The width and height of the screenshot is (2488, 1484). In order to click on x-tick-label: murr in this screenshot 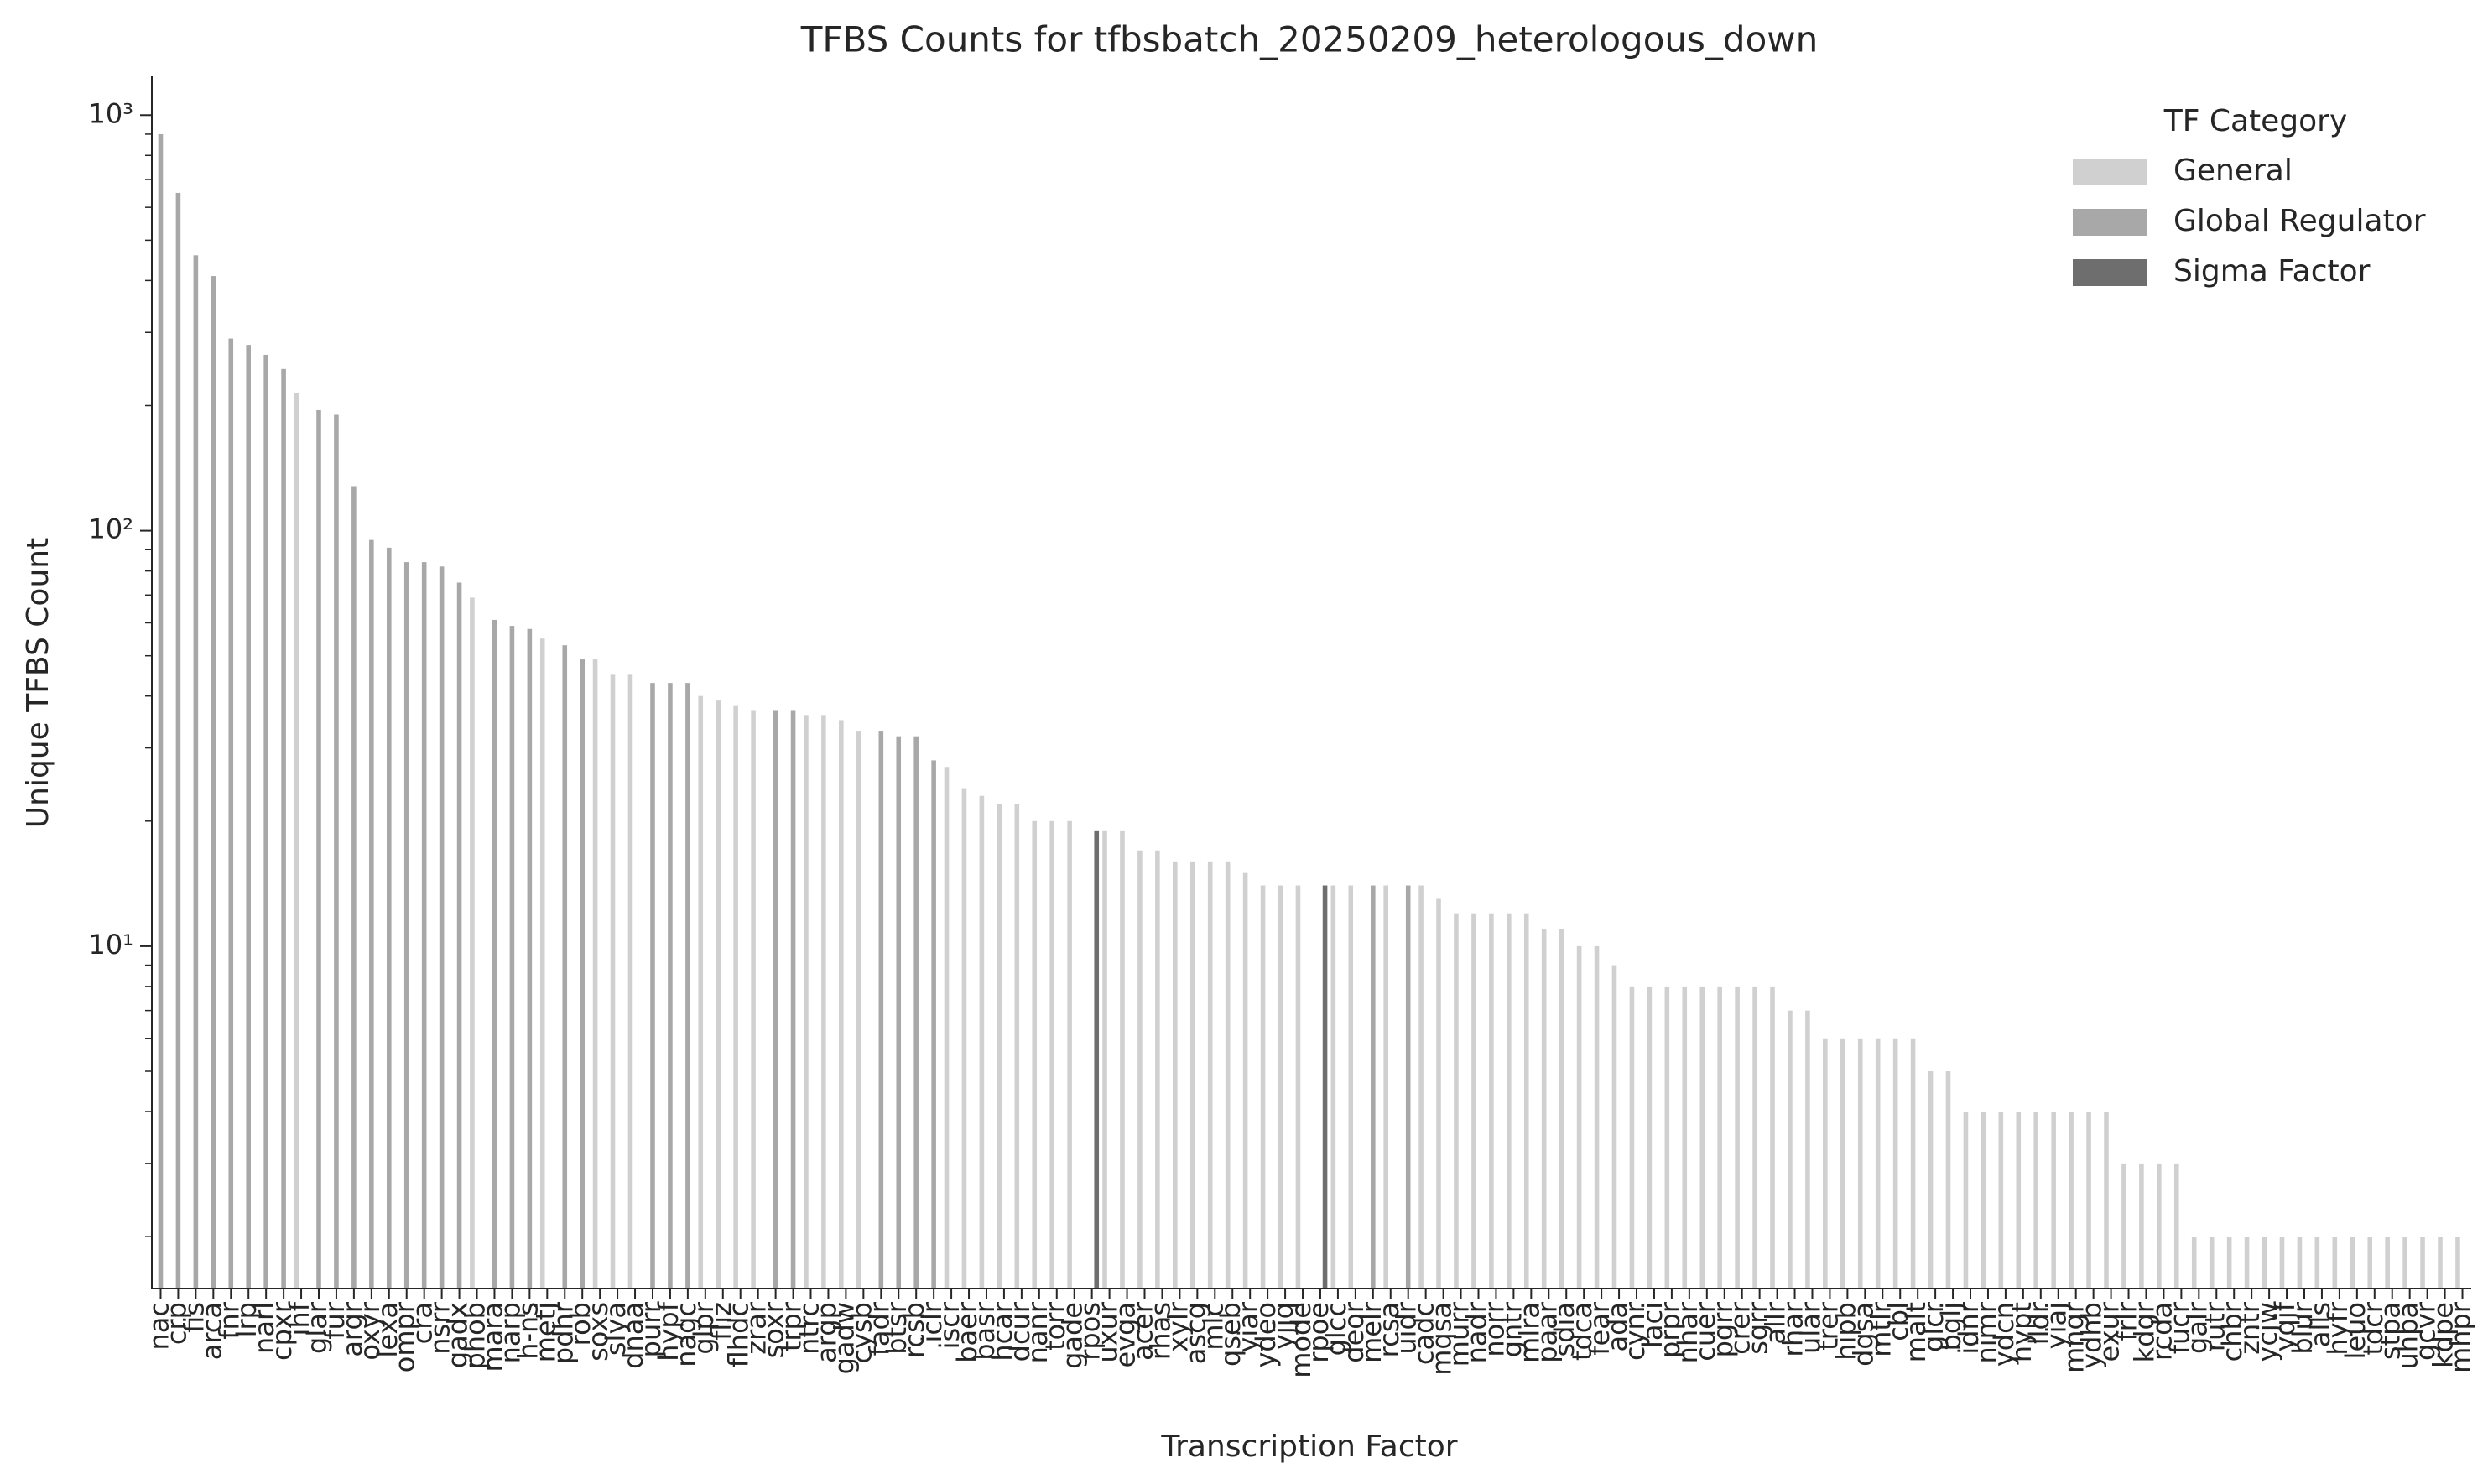, I will do `click(1460, 1334)`.